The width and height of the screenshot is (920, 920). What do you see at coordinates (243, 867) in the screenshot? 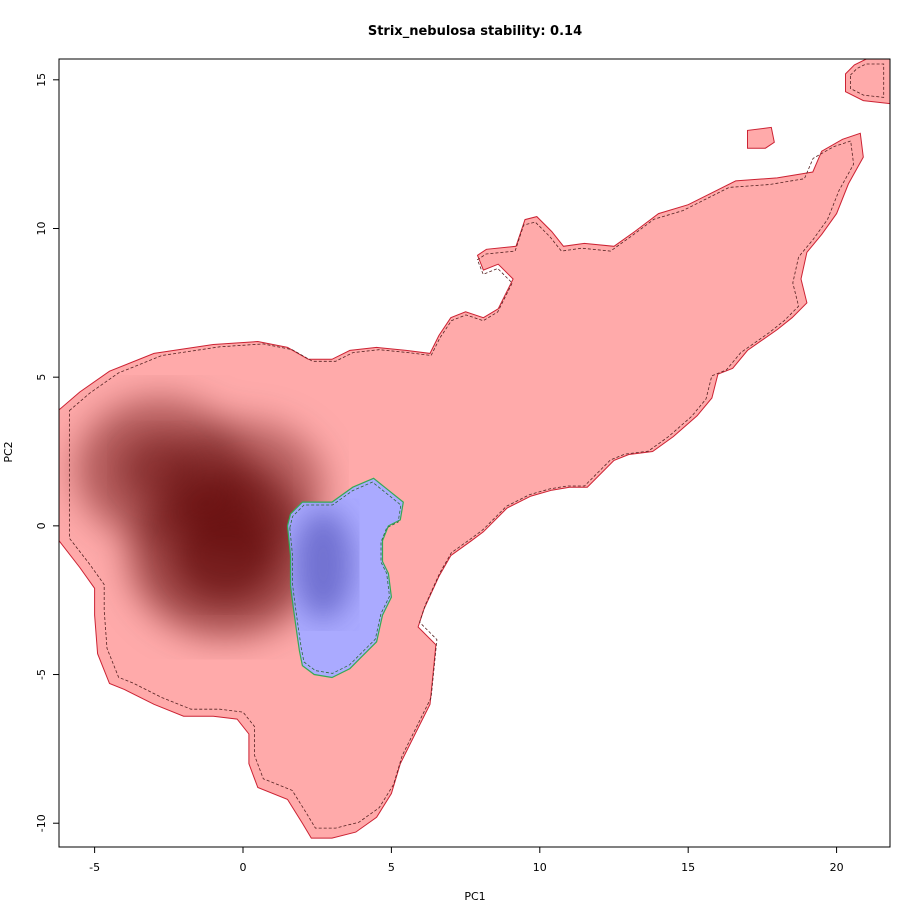
I see `x-tick-label: 0` at bounding box center [243, 867].